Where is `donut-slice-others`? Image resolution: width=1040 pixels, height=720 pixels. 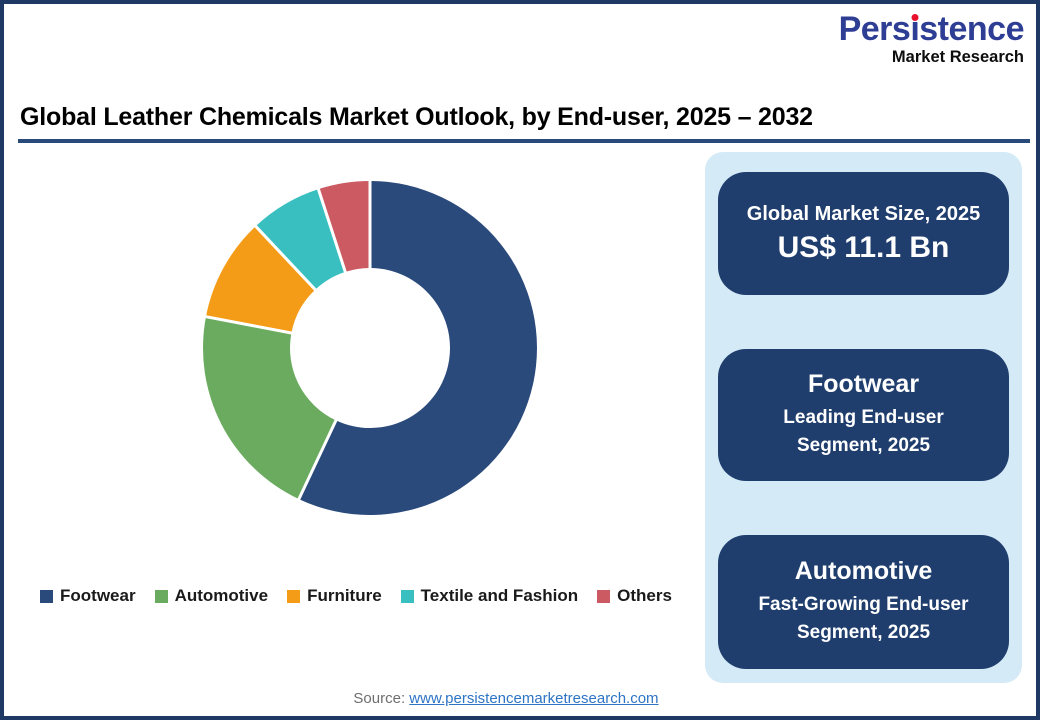 donut-slice-others is located at coordinates (344, 226).